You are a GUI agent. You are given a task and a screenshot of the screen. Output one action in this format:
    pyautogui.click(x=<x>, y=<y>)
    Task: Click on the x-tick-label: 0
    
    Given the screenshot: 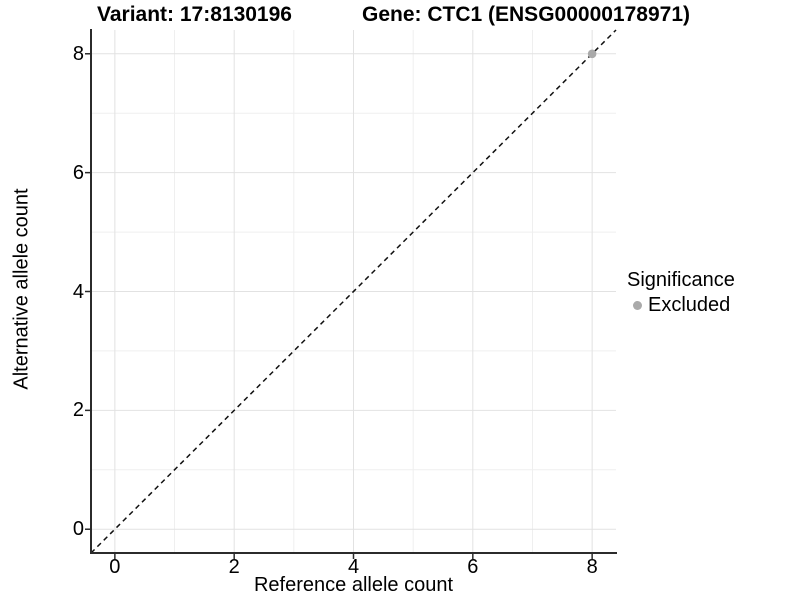 What is the action you would take?
    pyautogui.click(x=115, y=567)
    